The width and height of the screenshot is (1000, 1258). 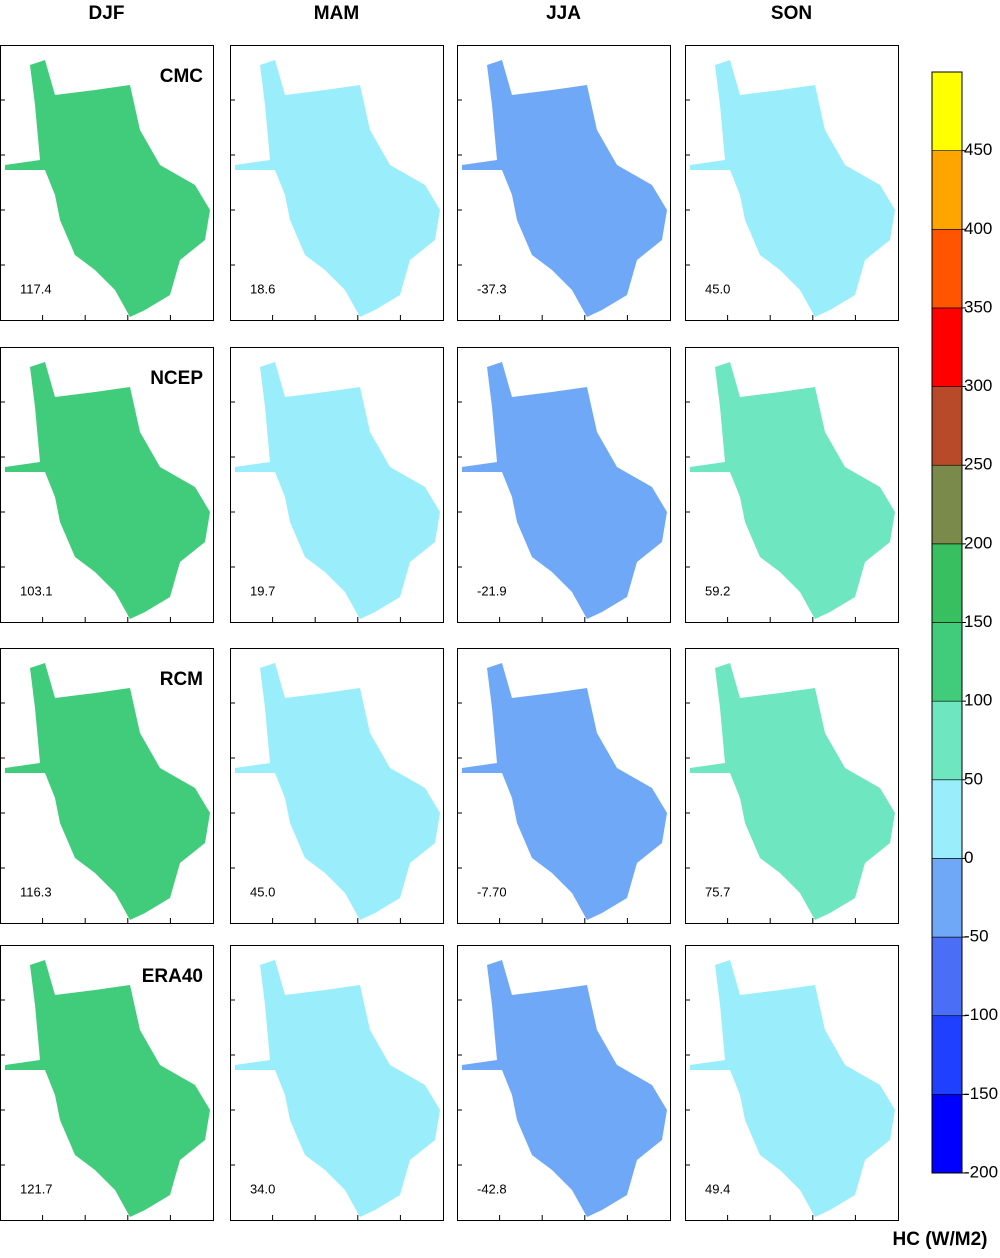 What do you see at coordinates (981, 1014) in the screenshot?
I see `colorbar-tick-label: -100` at bounding box center [981, 1014].